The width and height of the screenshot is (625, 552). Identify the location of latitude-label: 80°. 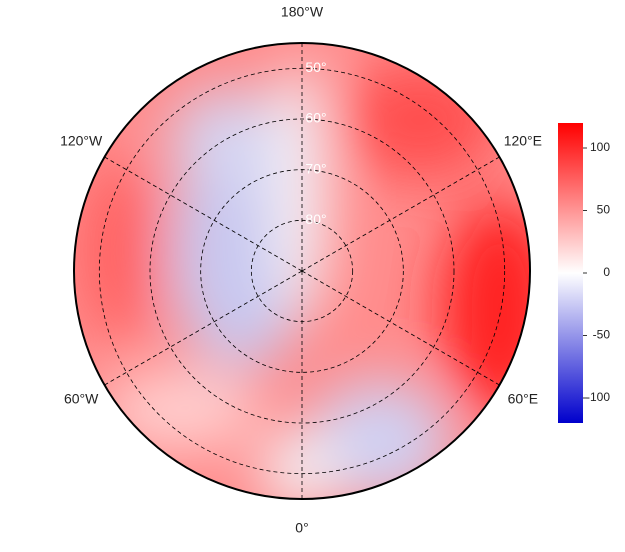
(315, 219).